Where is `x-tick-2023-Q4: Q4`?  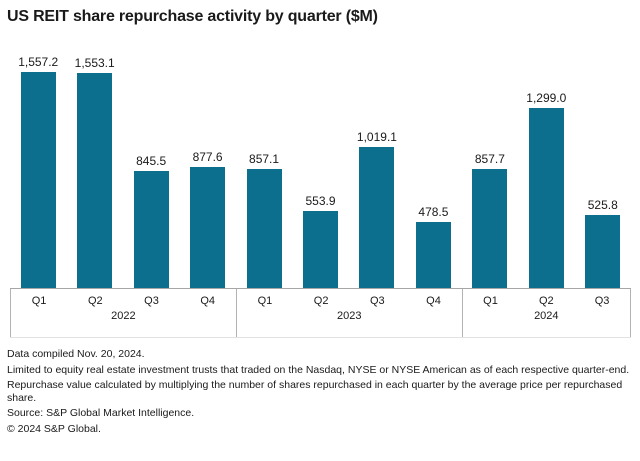 x-tick-2023-Q4: Q4 is located at coordinates (433, 301).